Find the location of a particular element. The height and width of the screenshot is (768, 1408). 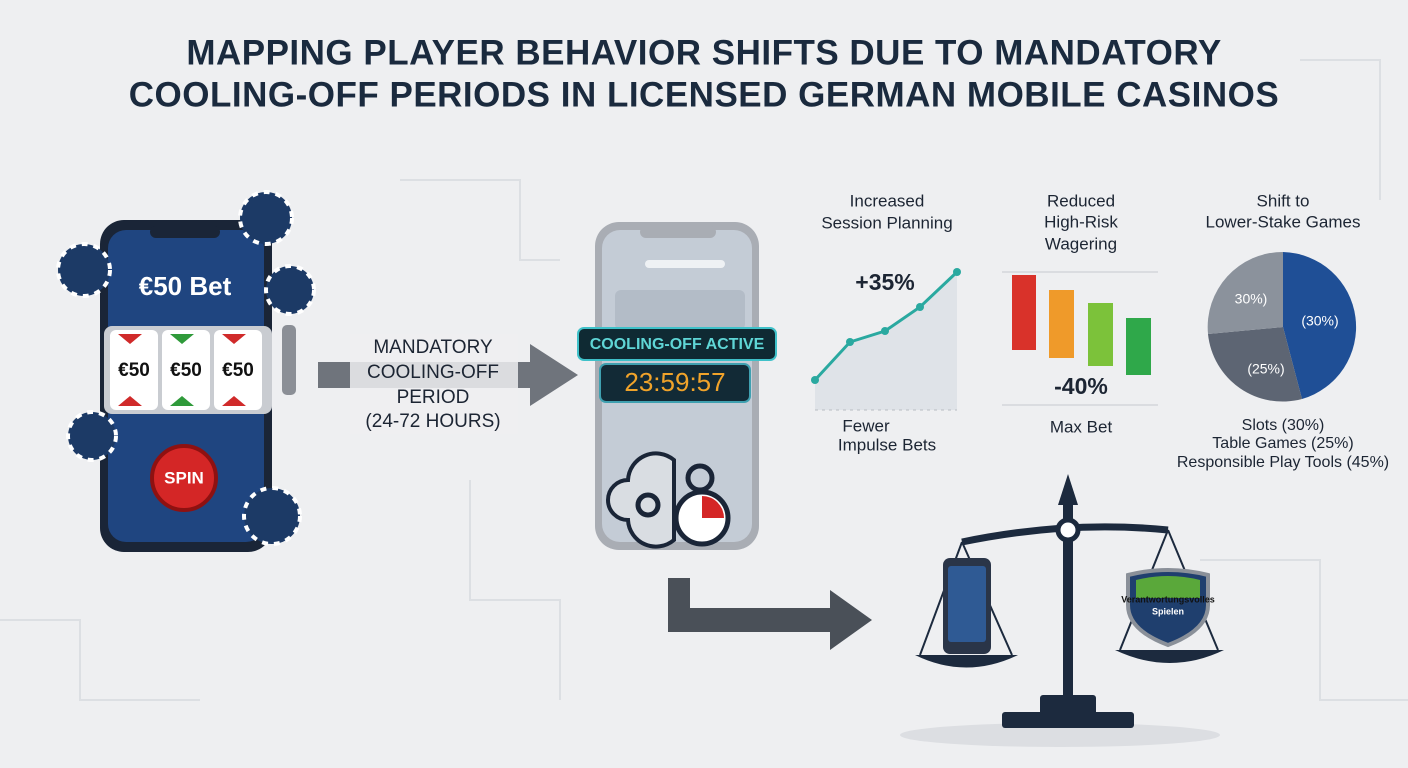

phone-after: COOLING-OFF ACTIVE 23:59:57 is located at coordinates (677, 386).